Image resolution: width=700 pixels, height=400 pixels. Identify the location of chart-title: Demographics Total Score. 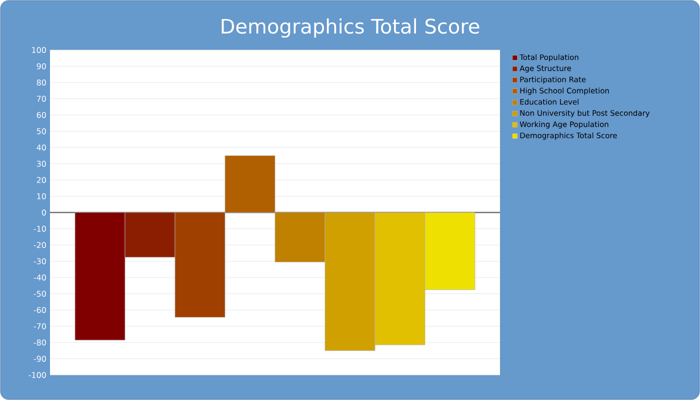
(351, 28).